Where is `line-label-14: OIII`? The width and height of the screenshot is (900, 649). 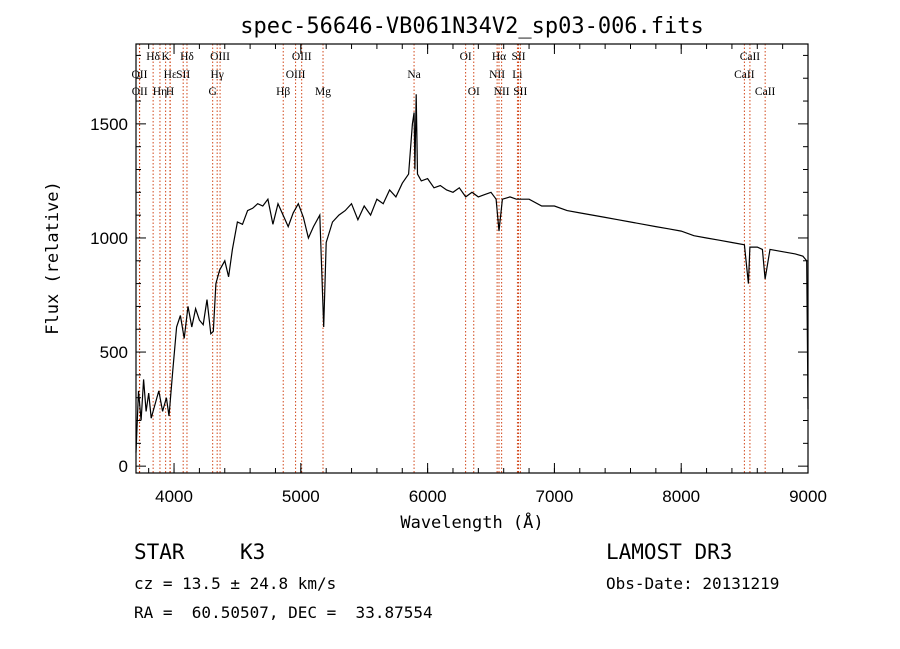 line-label-14: OIII is located at coordinates (296, 75).